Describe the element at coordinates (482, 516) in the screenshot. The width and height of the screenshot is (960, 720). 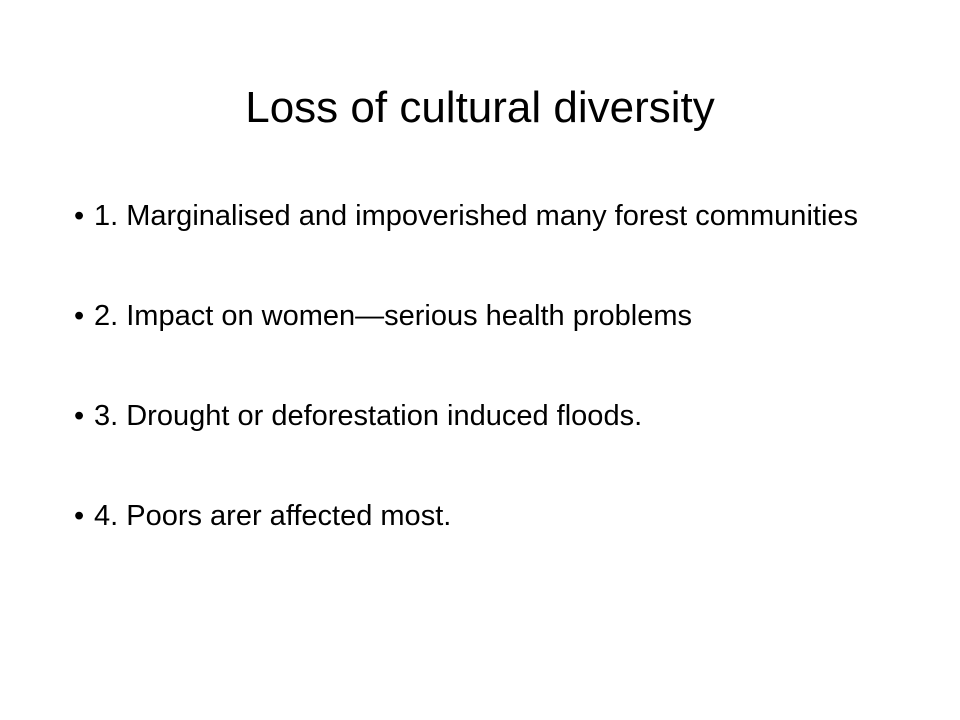
I see `bullet-item-4: 4. Poors arer affected most.` at that location.